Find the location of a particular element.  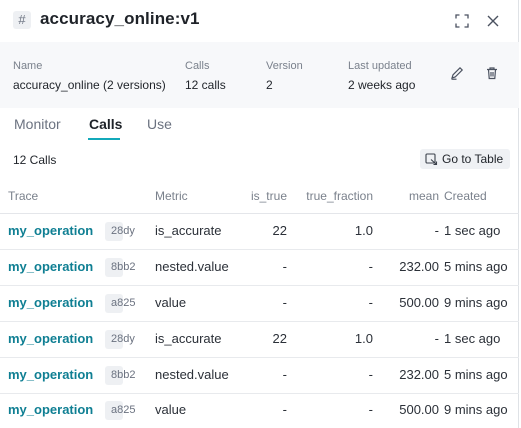

hash-icon: # is located at coordinates (22, 20).